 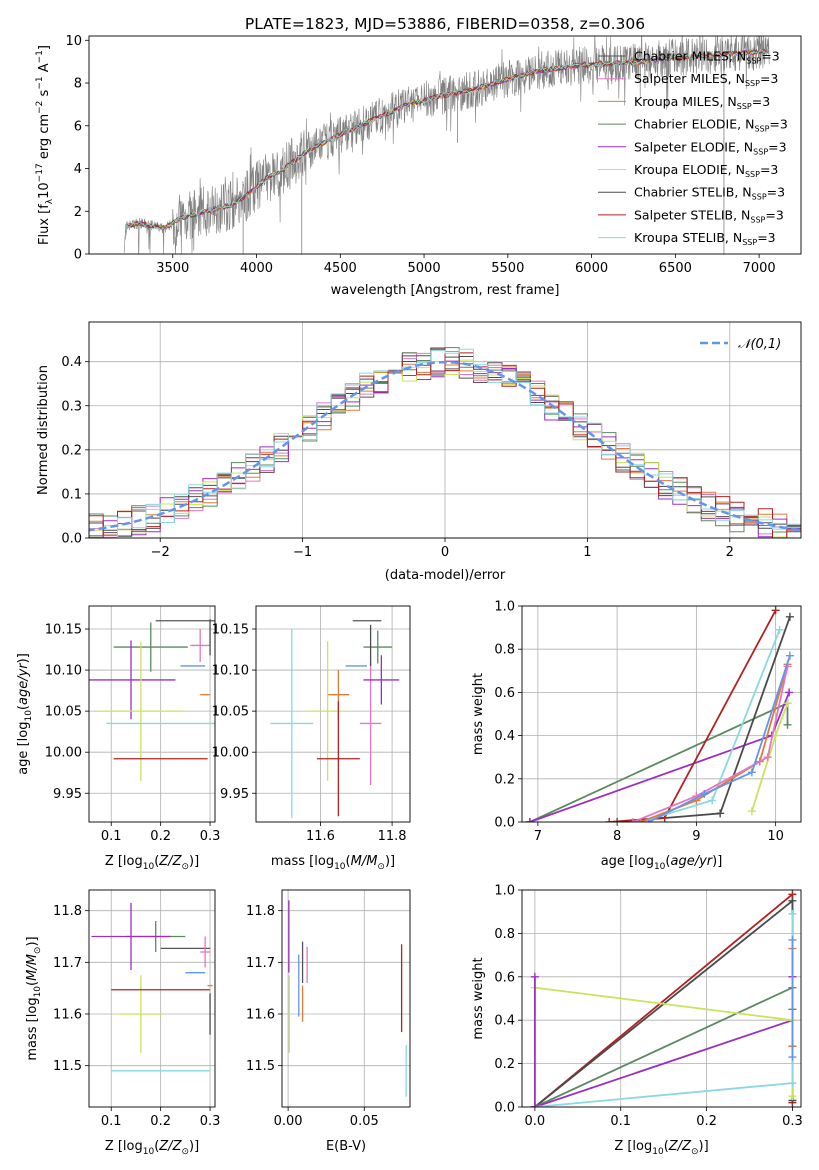 I want to click on y-tick-label: 0.1, so click(x=71, y=494).